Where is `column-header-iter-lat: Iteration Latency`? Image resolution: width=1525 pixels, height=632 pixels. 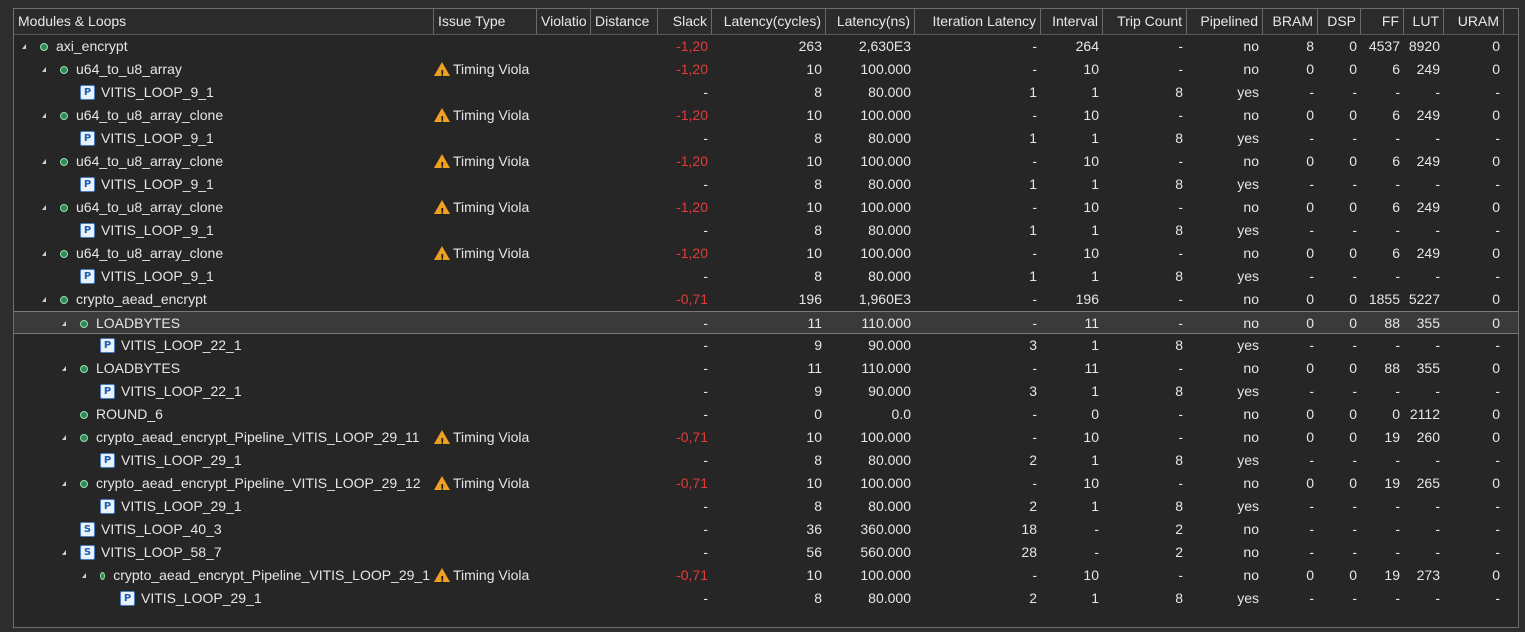 column-header-iter-lat: Iteration Latency is located at coordinates (978, 21).